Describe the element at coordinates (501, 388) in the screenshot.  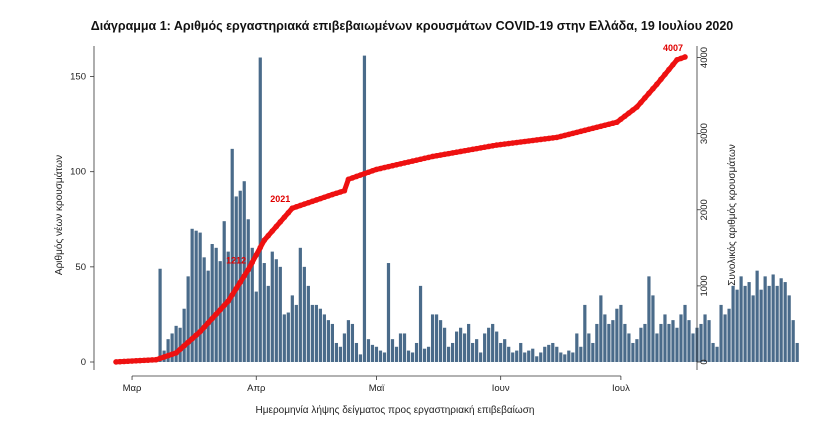
I see `x-tick-label: Ιουν` at that location.